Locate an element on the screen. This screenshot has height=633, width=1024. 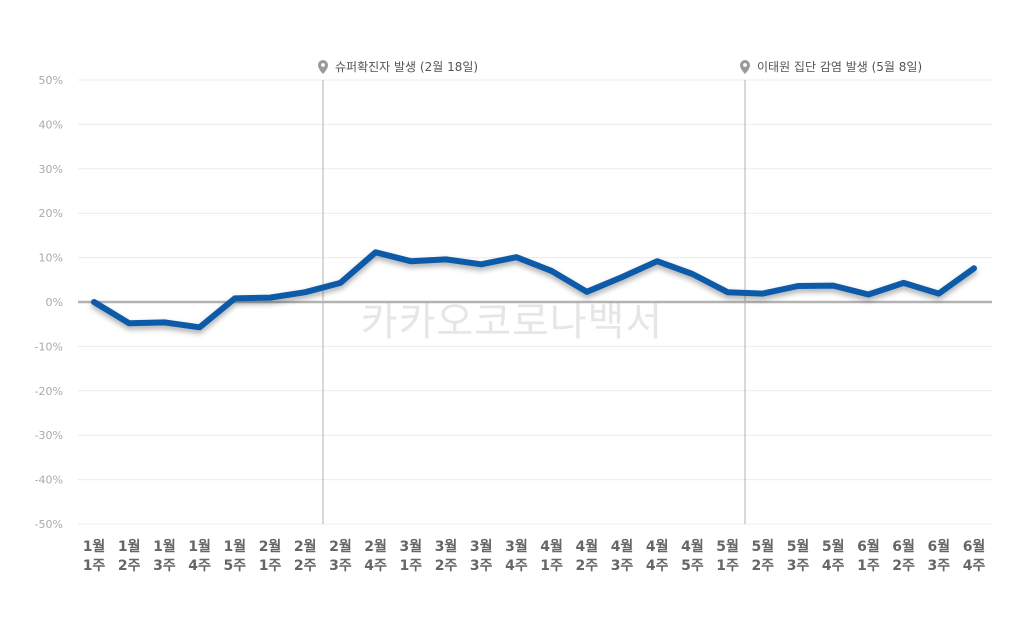
y-tick-label: -10% is located at coordinates (49, 346).